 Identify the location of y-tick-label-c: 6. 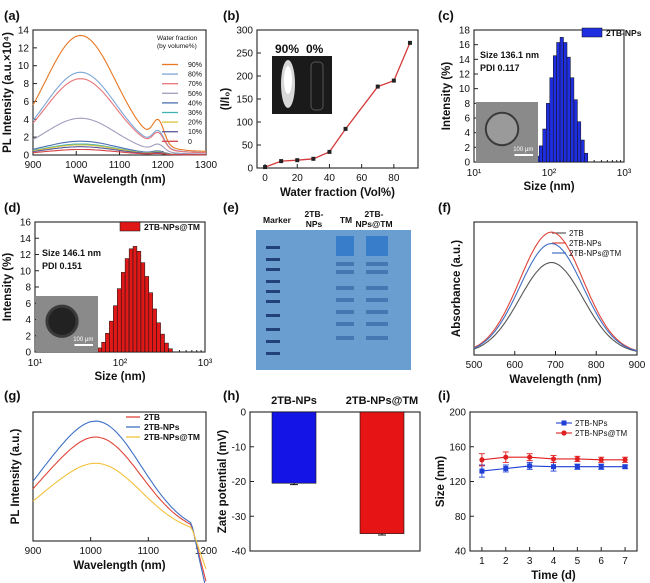
(467, 119).